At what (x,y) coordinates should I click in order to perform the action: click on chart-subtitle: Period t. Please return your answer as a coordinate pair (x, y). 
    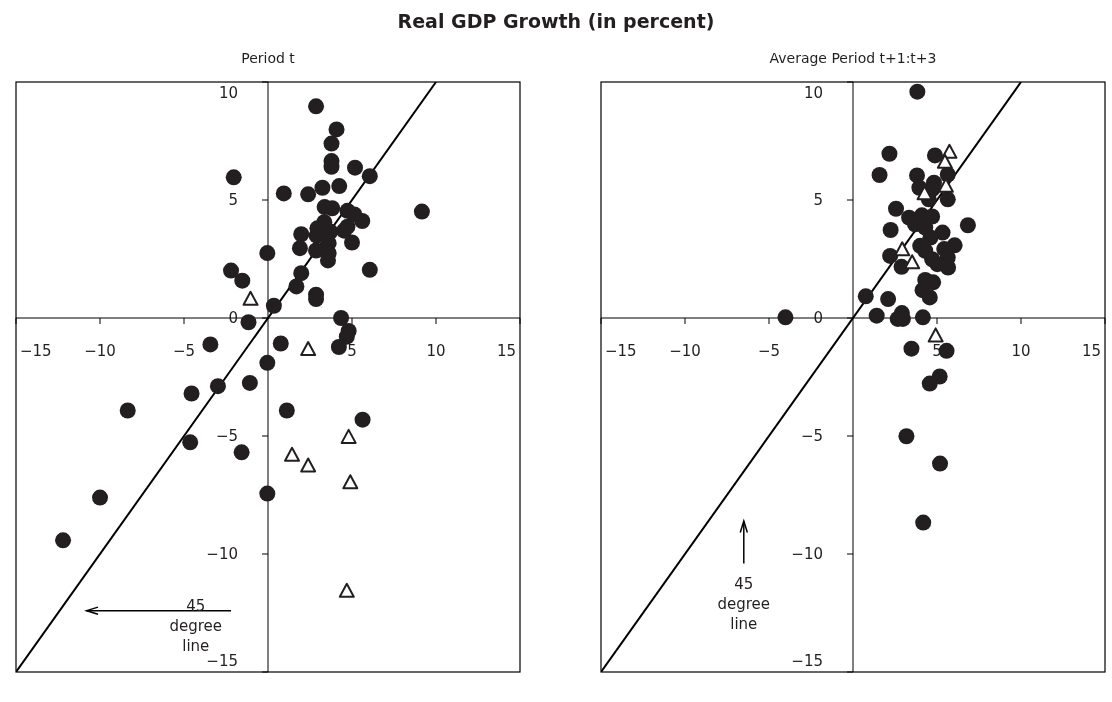
    Looking at the image, I should click on (268, 59).